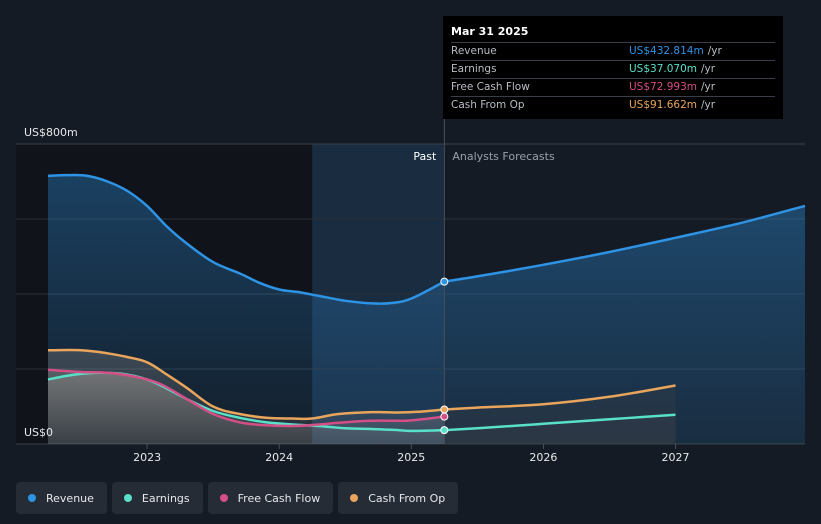 This screenshot has height=524, width=821. I want to click on legend-label: Earnings, so click(165, 498).